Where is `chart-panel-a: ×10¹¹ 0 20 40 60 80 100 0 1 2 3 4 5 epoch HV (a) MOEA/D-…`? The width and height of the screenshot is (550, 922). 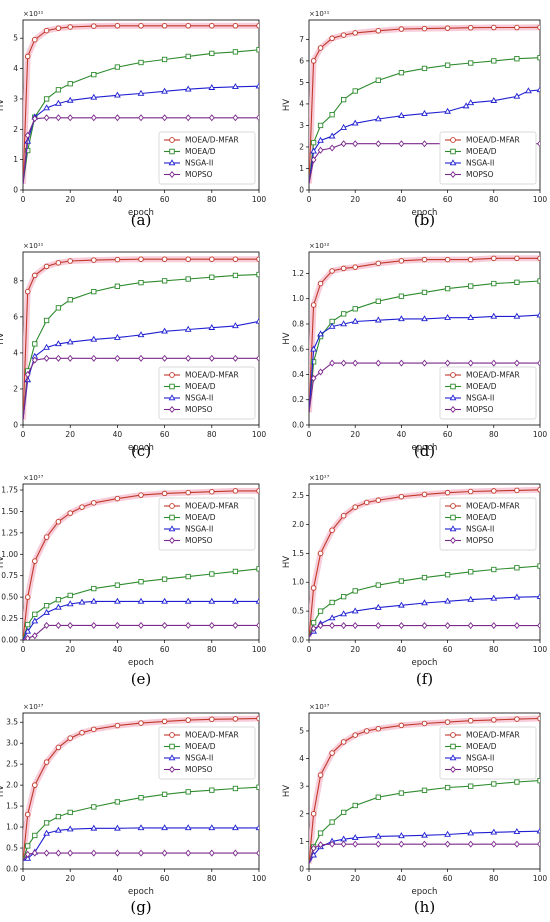
chart-panel-a: ×10¹¹ 0 20 40 60 80 100 0 1 2 3 4 5 epoch HV (a) MOEA/D-… is located at coordinates (133, 119).